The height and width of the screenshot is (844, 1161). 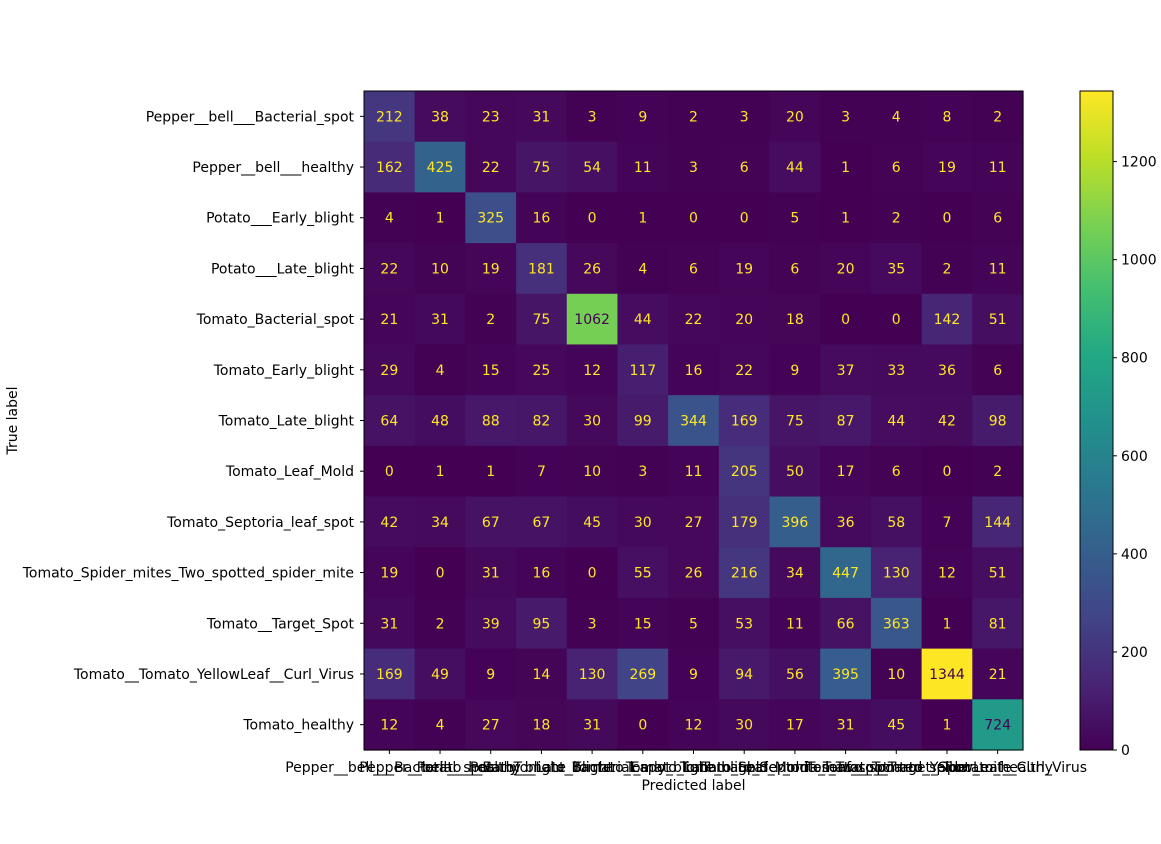 What do you see at coordinates (744, 168) in the screenshot?
I see `cell-value-label: 6` at bounding box center [744, 168].